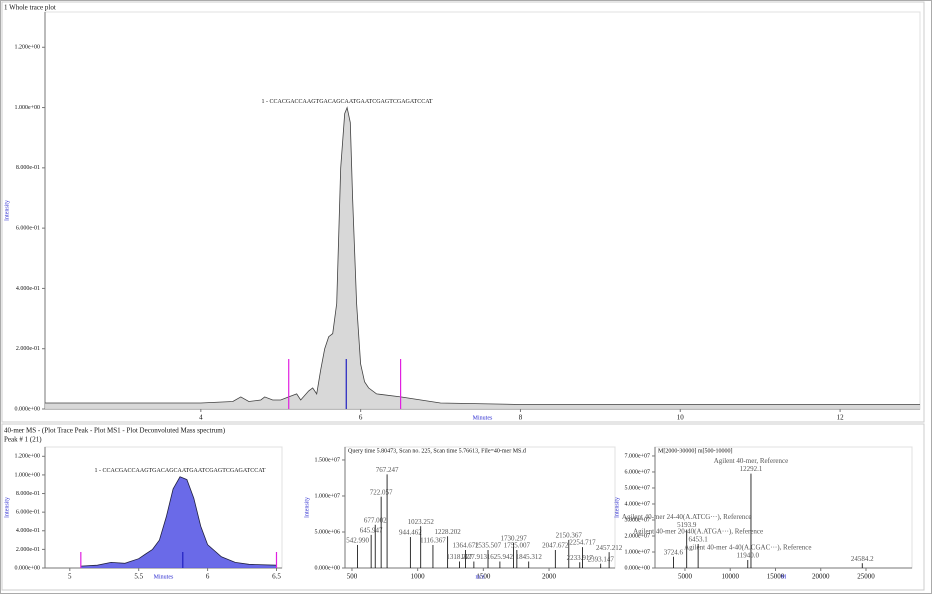 The height and width of the screenshot is (594, 932). I want to click on x-tick-label: 1500, so click(483, 577).